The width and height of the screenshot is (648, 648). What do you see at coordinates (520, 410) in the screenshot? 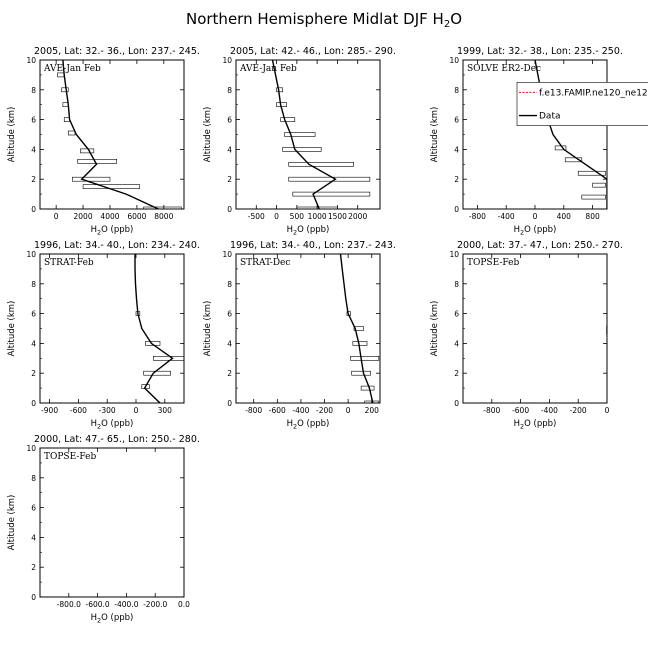
I see `x-tick-label: -600` at bounding box center [520, 410].